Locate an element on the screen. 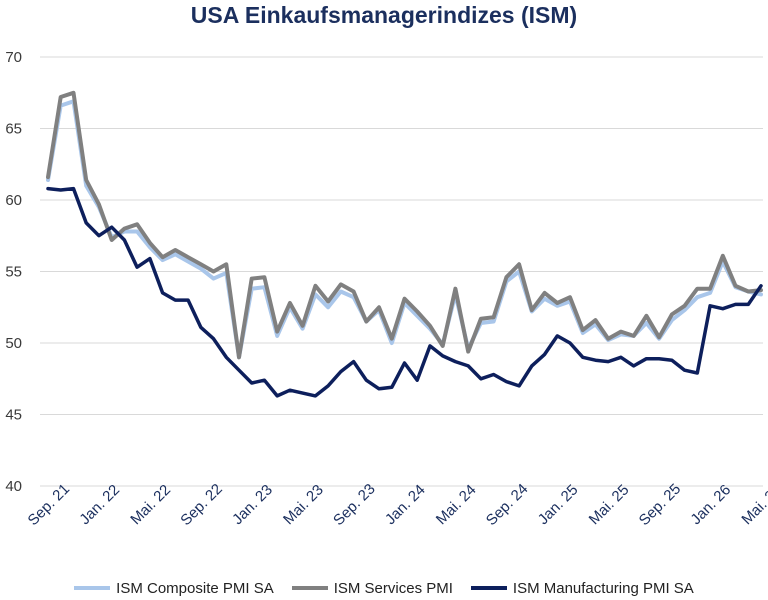 The width and height of the screenshot is (768, 600). legend-swatch-composite is located at coordinates (92, 588).